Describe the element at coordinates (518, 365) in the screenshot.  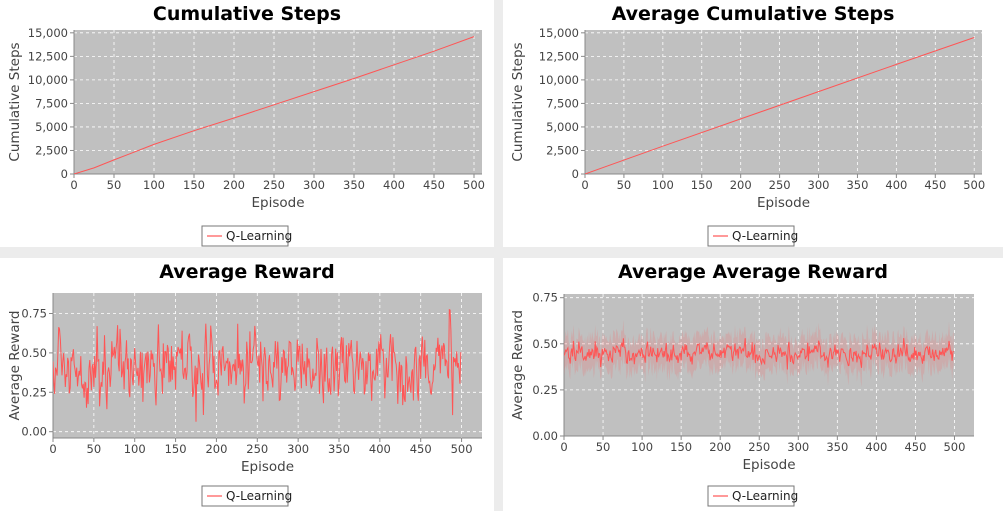
I see `chart3-y-axis-label: Average Reward` at that location.